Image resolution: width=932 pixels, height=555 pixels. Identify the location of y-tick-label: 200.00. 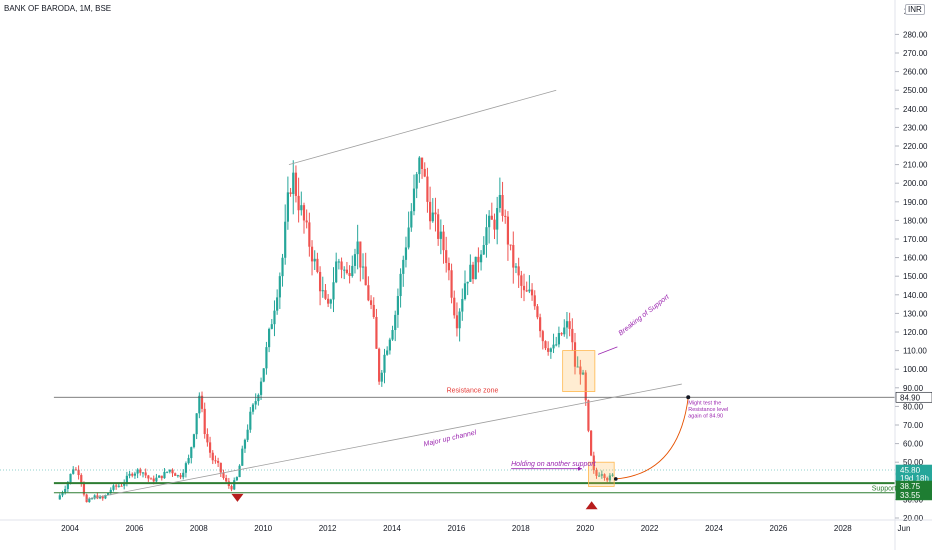
(915, 183).